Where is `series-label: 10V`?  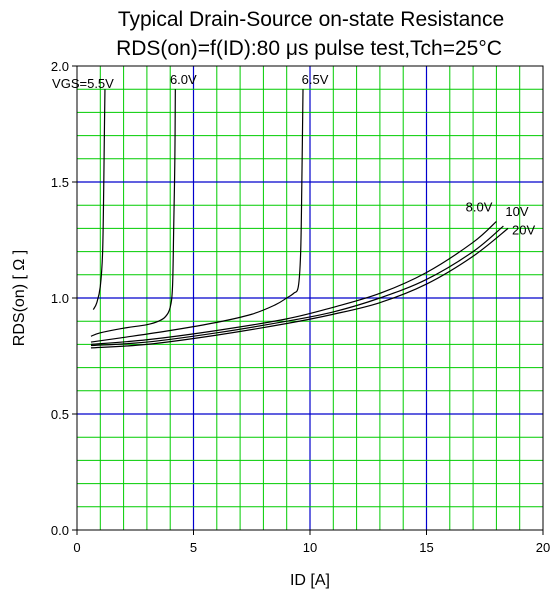 series-label: 10V is located at coordinates (516, 211).